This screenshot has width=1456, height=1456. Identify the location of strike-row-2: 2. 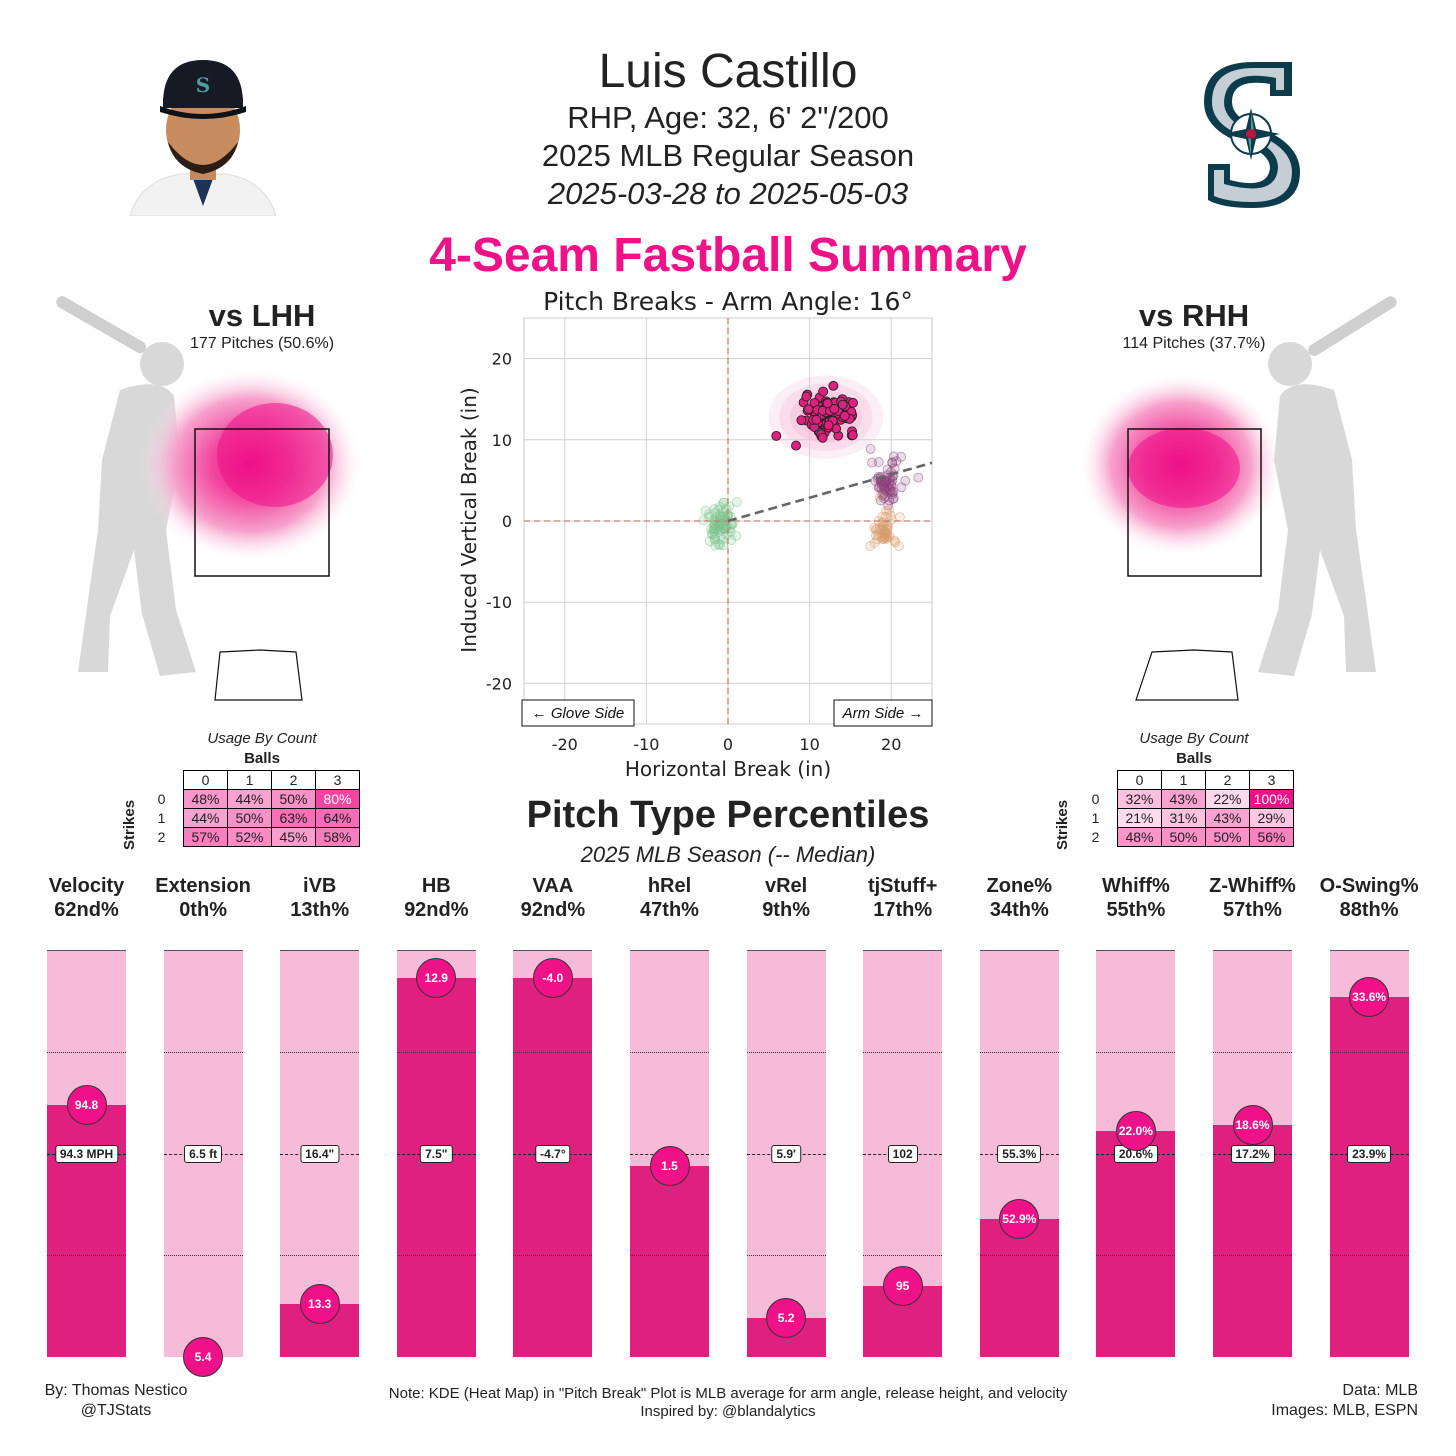
(1095, 837).